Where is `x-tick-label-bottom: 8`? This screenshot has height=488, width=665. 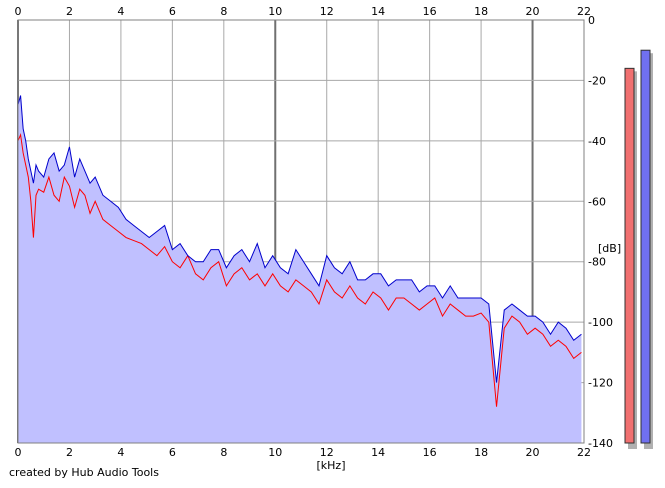 x-tick-label-bottom: 8 is located at coordinates (223, 452).